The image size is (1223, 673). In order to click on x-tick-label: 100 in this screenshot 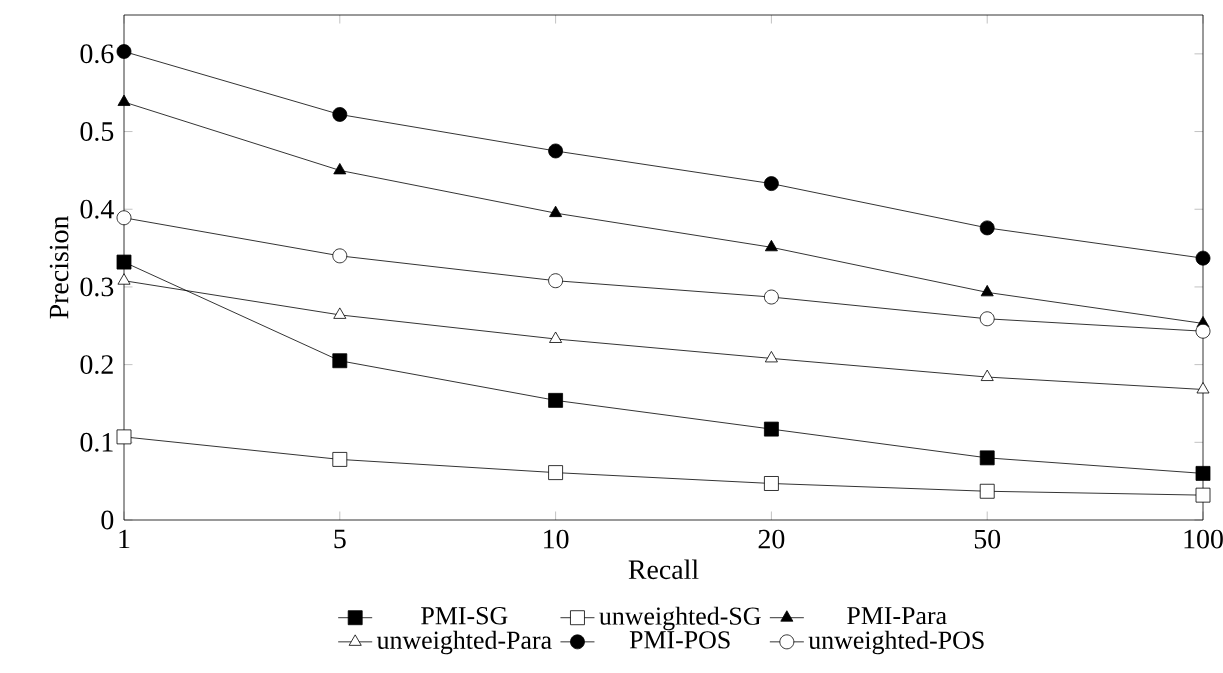, I will do `click(1203, 539)`.